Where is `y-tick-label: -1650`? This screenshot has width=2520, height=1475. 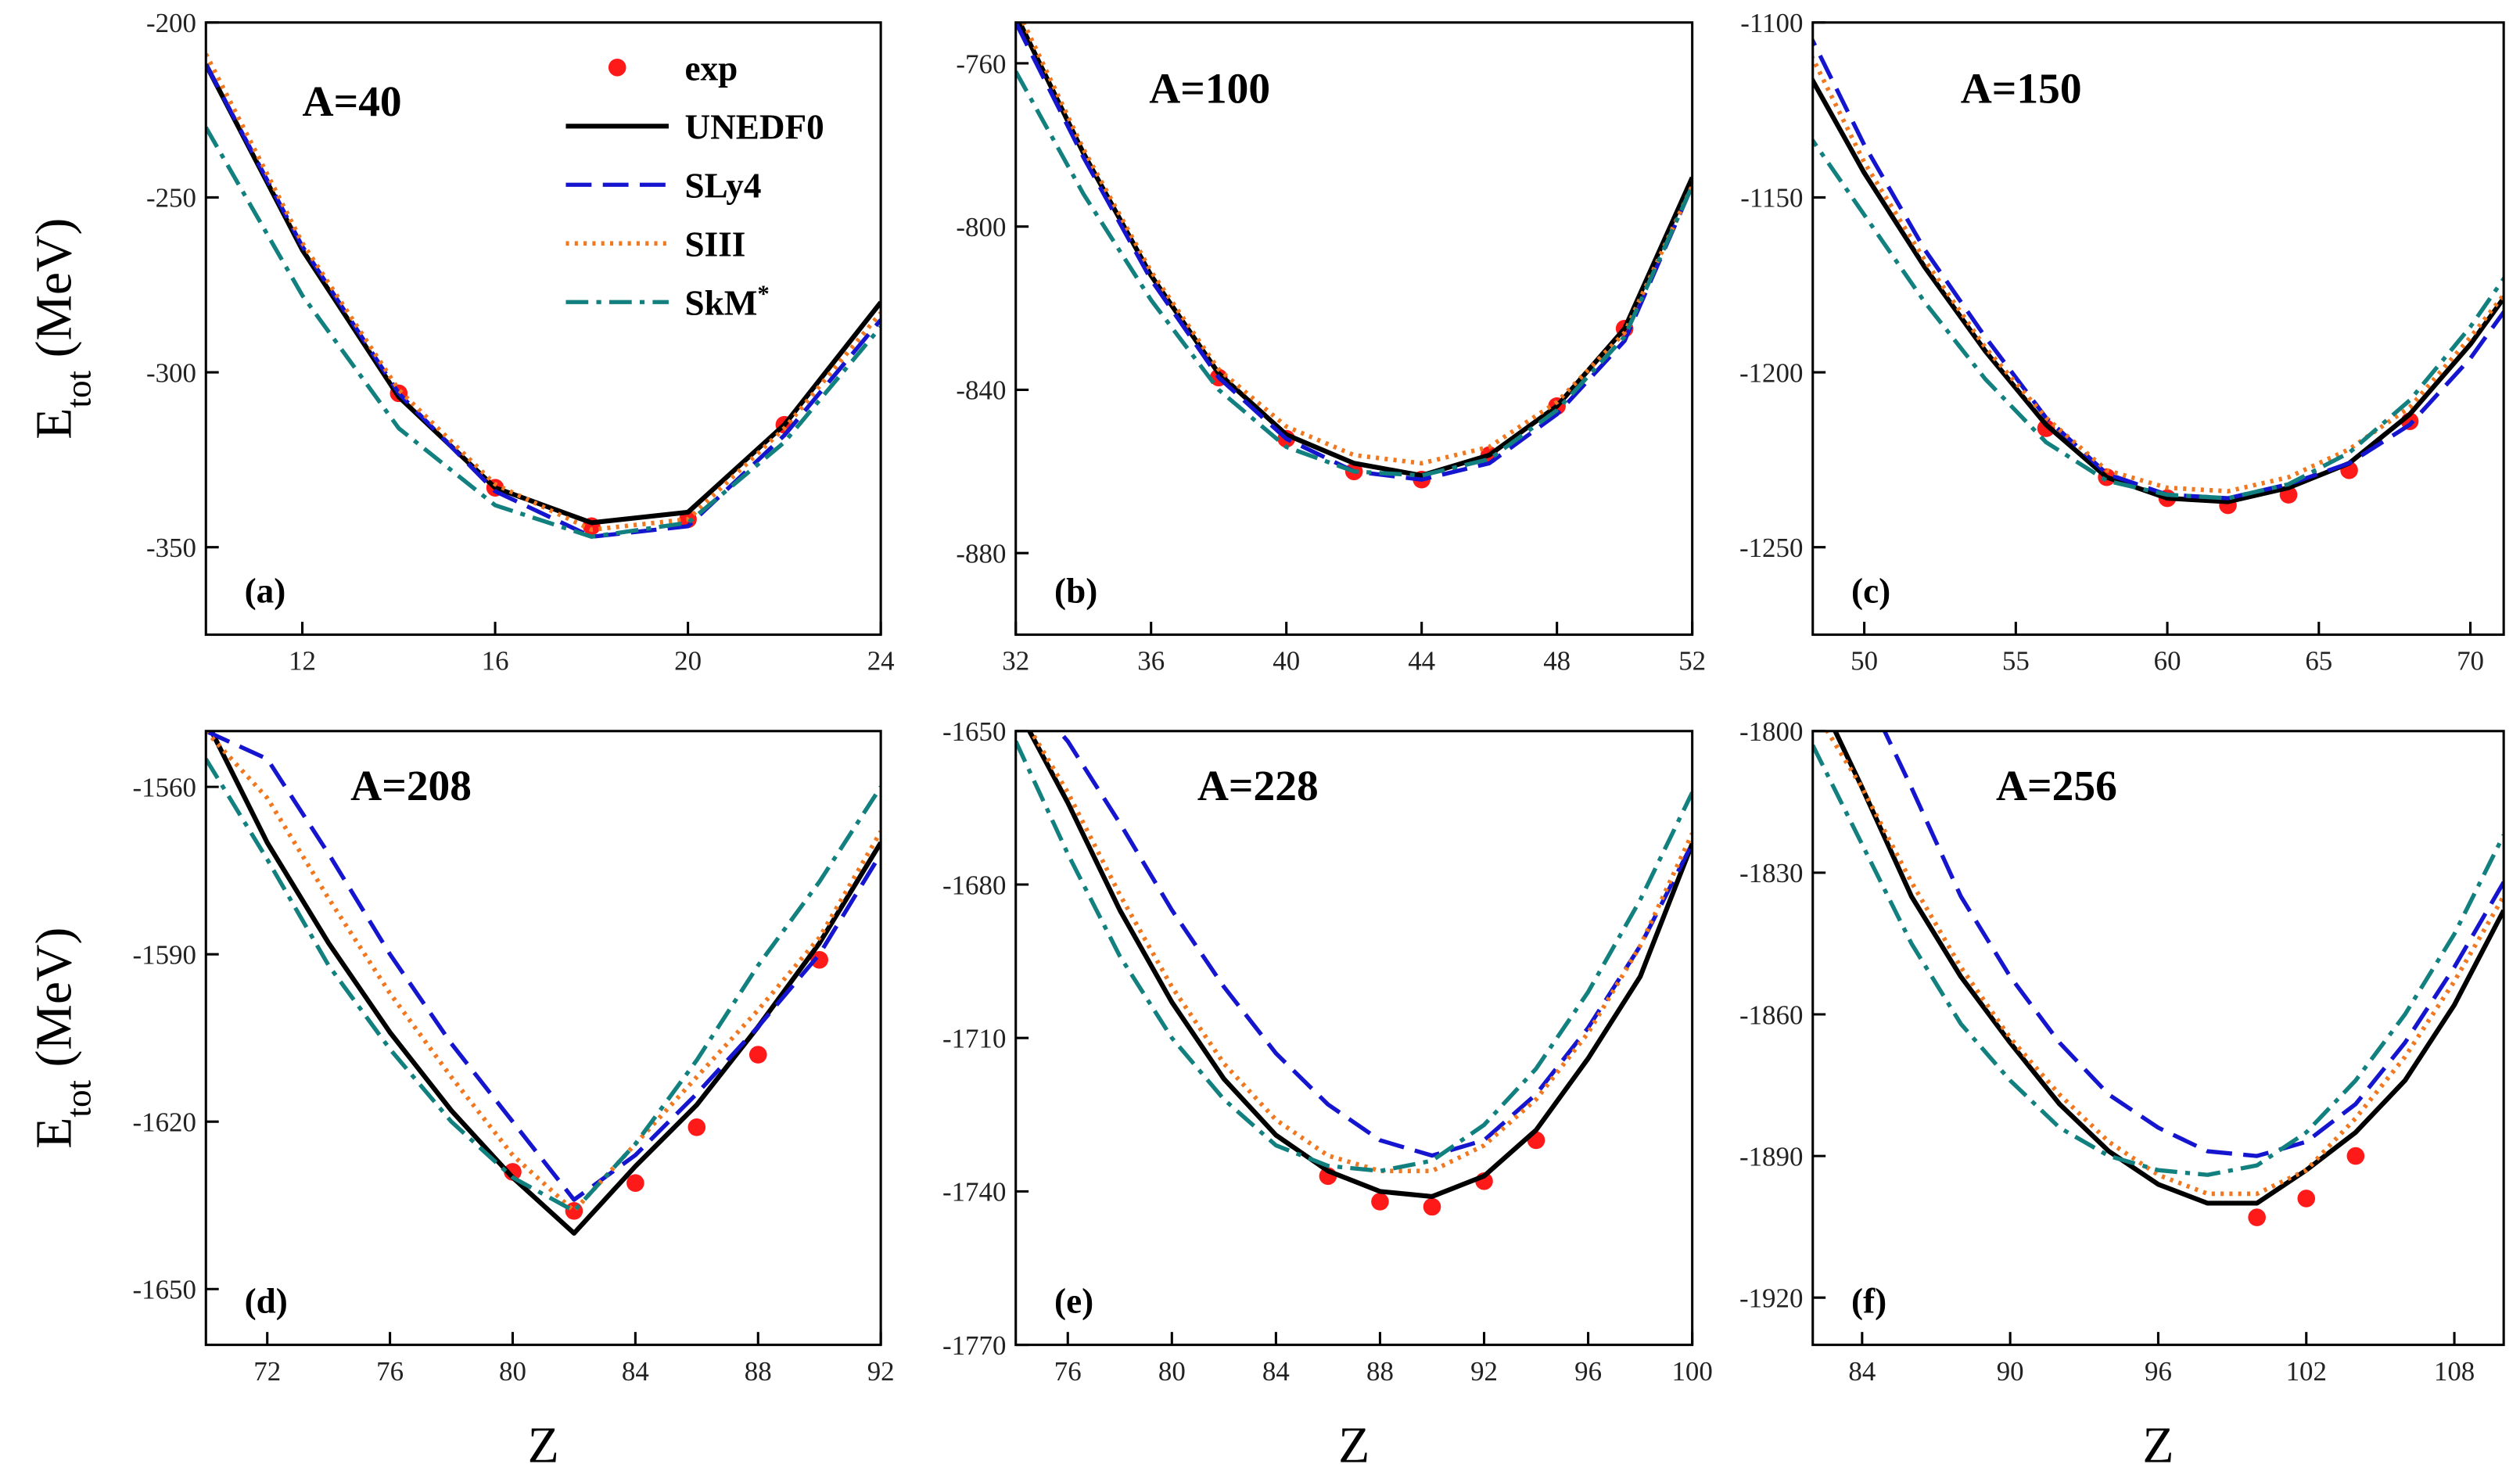 y-tick-label: -1650 is located at coordinates (974, 731).